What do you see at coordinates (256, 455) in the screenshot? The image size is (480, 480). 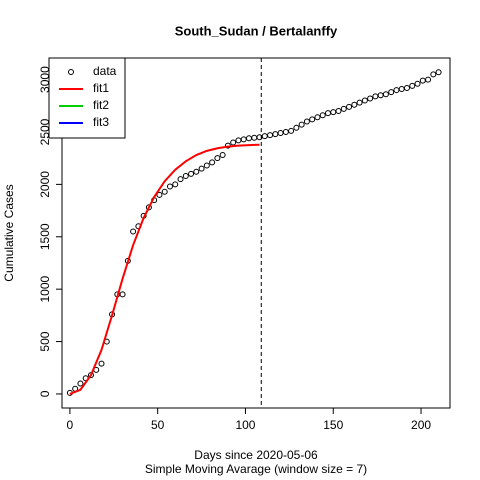 I see `x-axis-label: Days since 2020-05-06` at bounding box center [256, 455].